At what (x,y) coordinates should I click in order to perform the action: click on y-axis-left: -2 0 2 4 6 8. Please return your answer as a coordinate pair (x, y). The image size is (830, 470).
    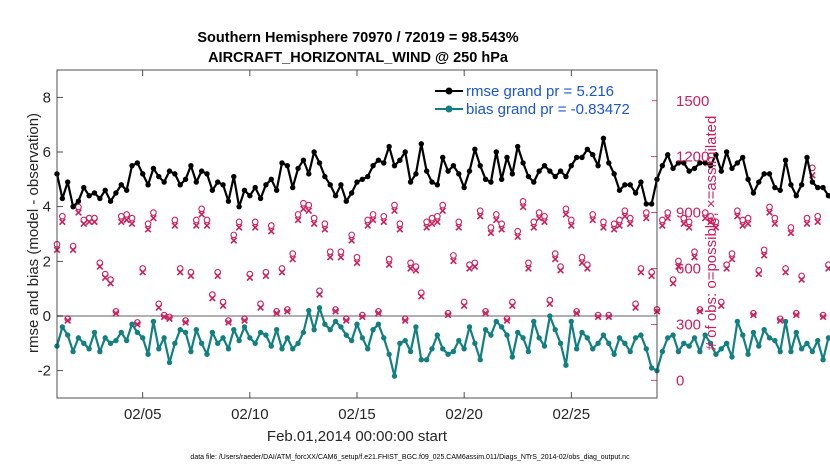
    Looking at the image, I should click on (50, 234).